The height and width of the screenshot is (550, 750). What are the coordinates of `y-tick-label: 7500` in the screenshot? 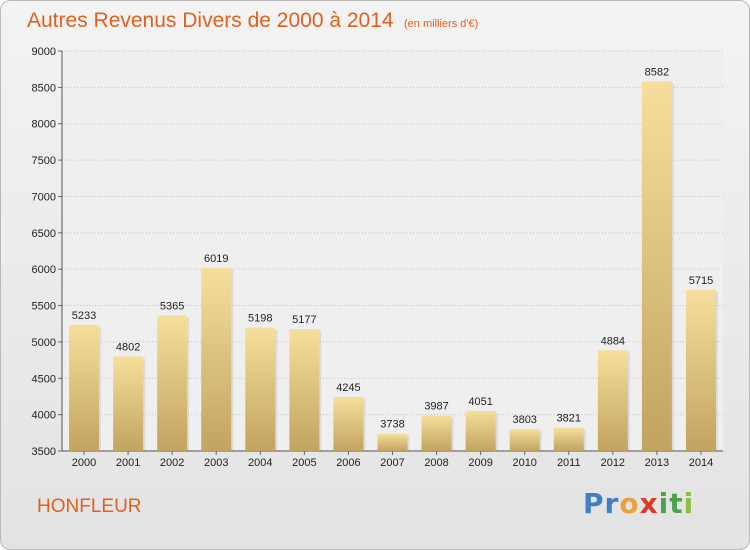 It's located at (44, 161).